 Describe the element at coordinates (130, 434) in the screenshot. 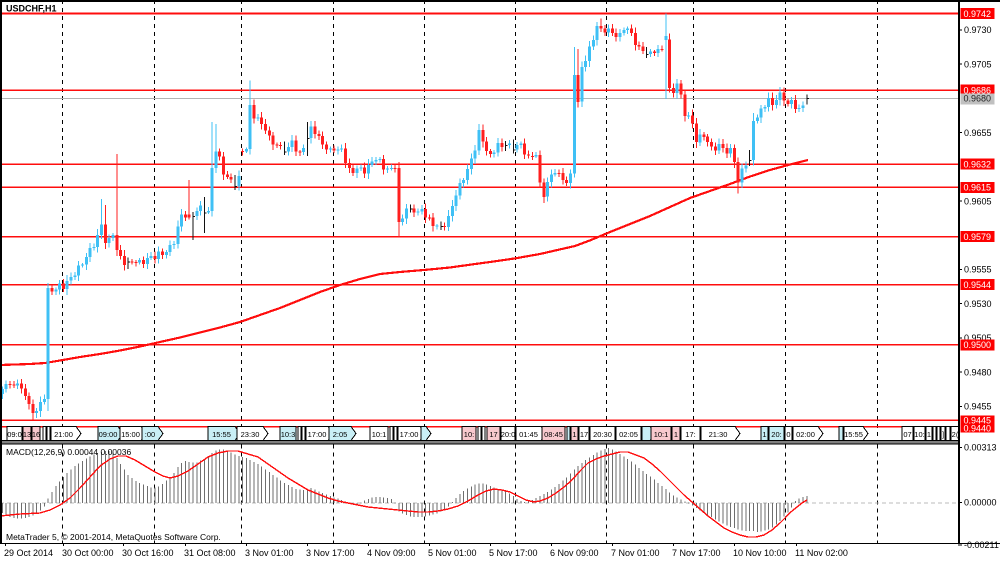

I see `svg-text: 15:00` at that location.